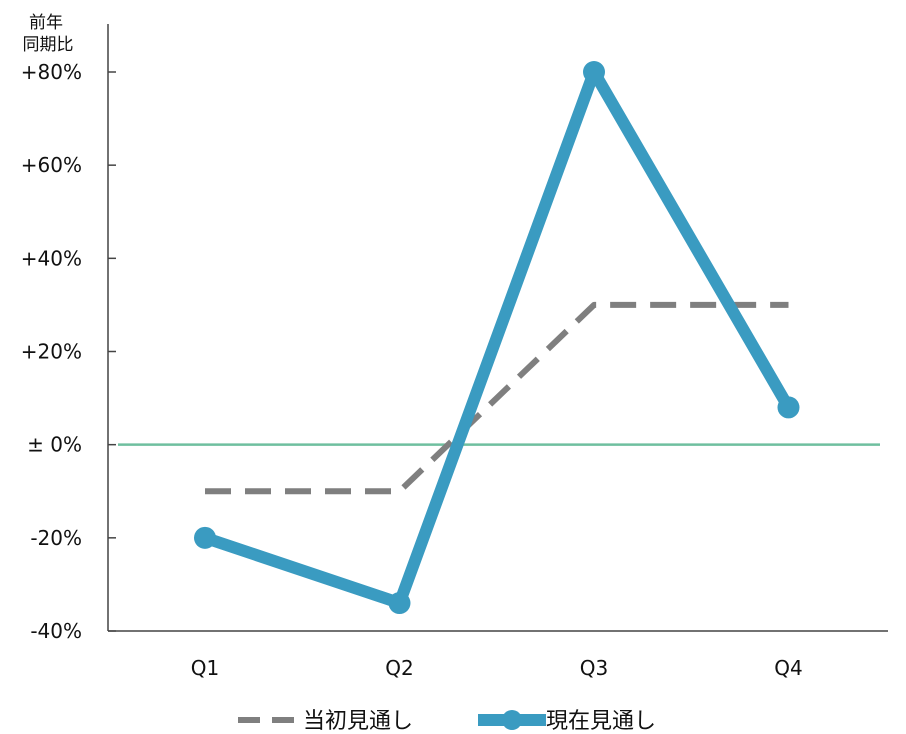 This screenshot has height=734, width=906. I want to click on x-tick-label: Q2, so click(399, 668).